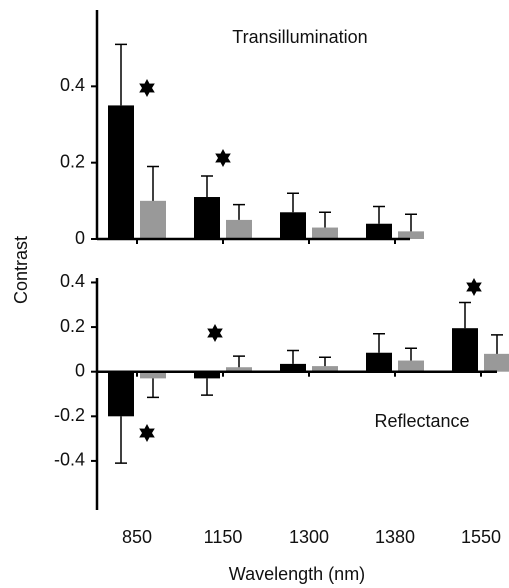 This screenshot has height=588, width=509. Describe the element at coordinates (395, 537) in the screenshot. I see `x-tick-label: 1380` at that location.